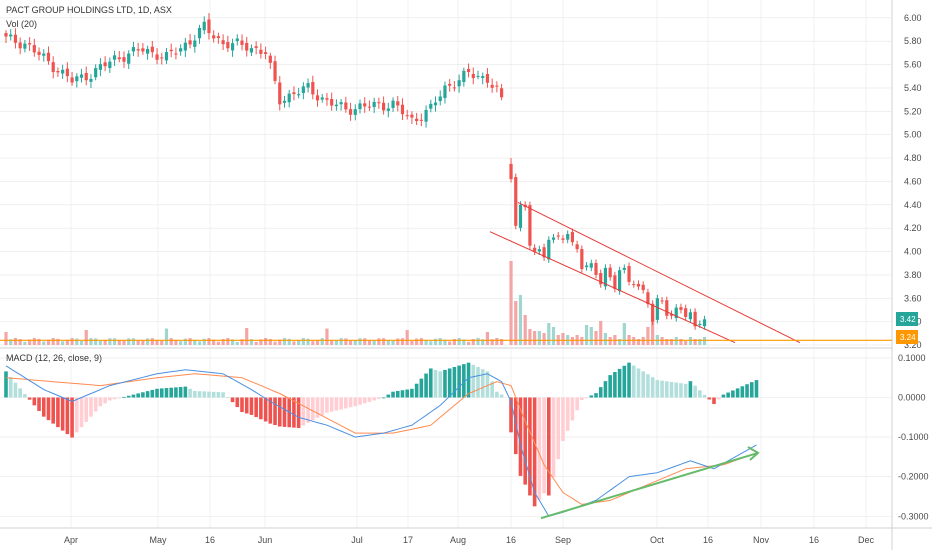 This screenshot has width=932, height=550. I want to click on time-tick-label: 16, so click(814, 540).